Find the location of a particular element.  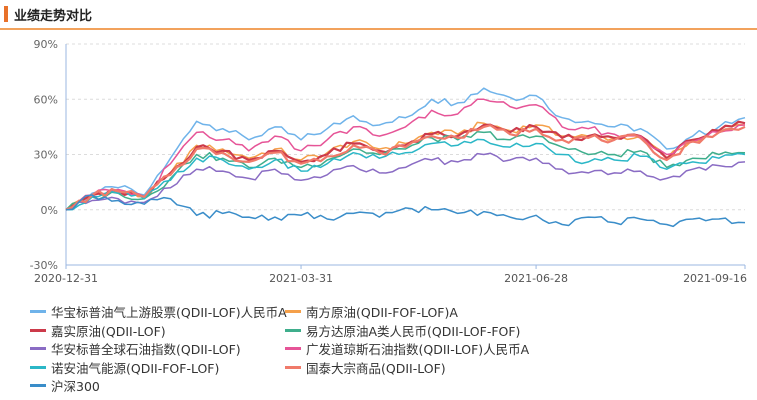

legend-item: 南方原油(QDII-FOF-LOF)A is located at coordinates (371, 311).